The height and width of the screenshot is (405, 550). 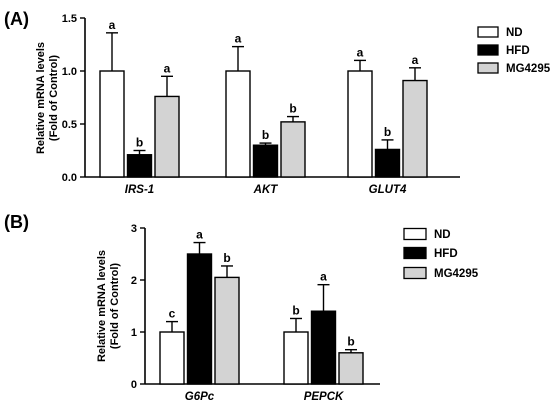 What do you see at coordinates (69, 19) in the screenshot?
I see `panel-a-y-tick-label: 1.5` at bounding box center [69, 19].